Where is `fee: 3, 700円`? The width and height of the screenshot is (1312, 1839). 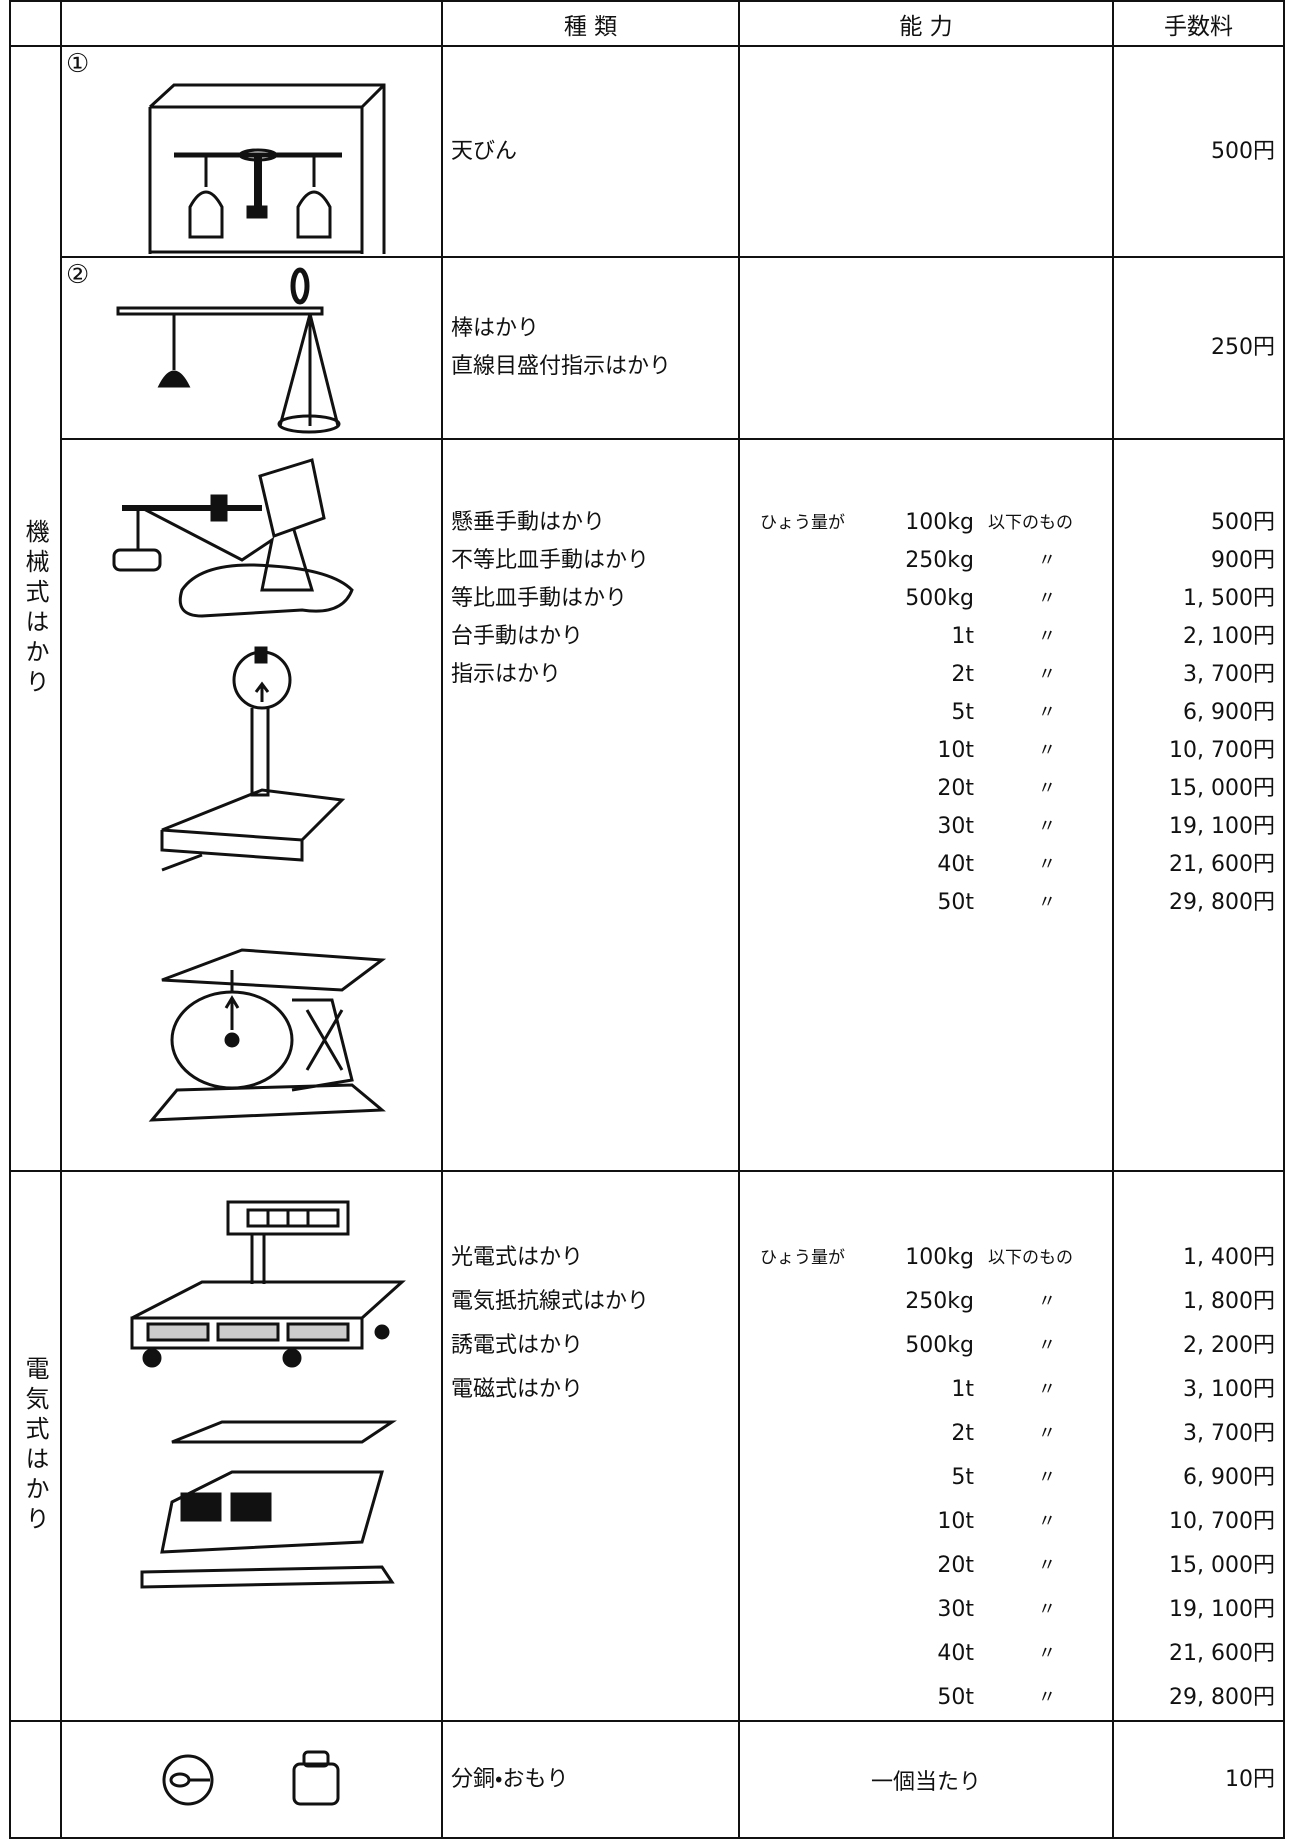
fee: 3, 700円 is located at coordinates (1229, 674).